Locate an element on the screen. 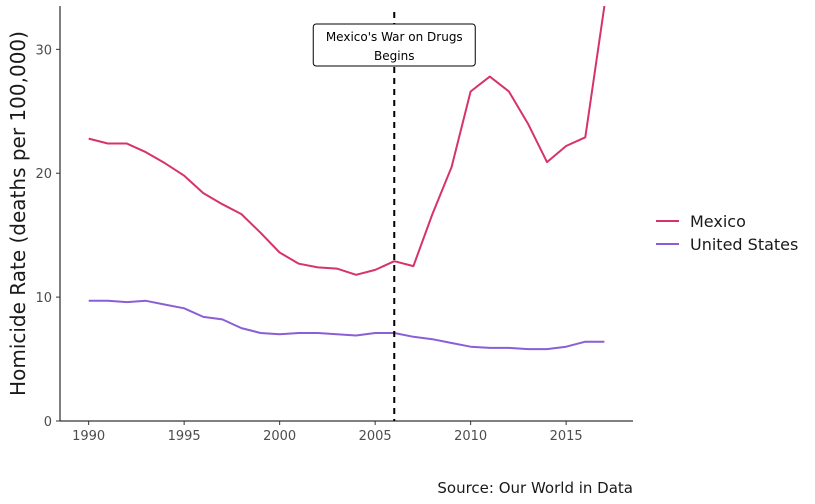 This screenshot has height=504, width=815. y-tick-label: 10 is located at coordinates (43, 298).